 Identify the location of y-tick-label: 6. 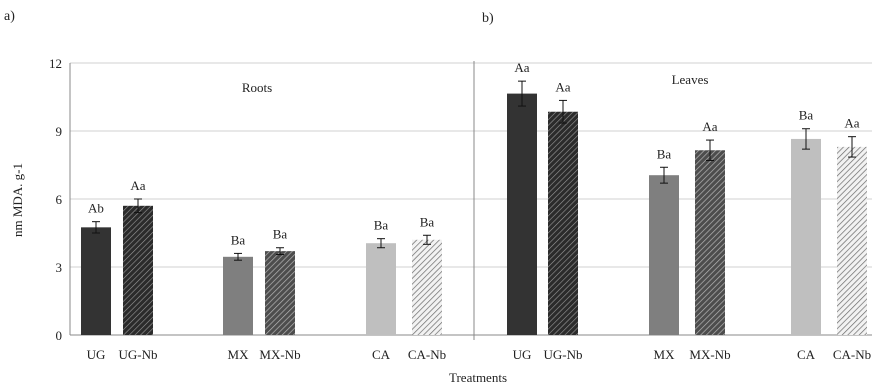
(59, 199).